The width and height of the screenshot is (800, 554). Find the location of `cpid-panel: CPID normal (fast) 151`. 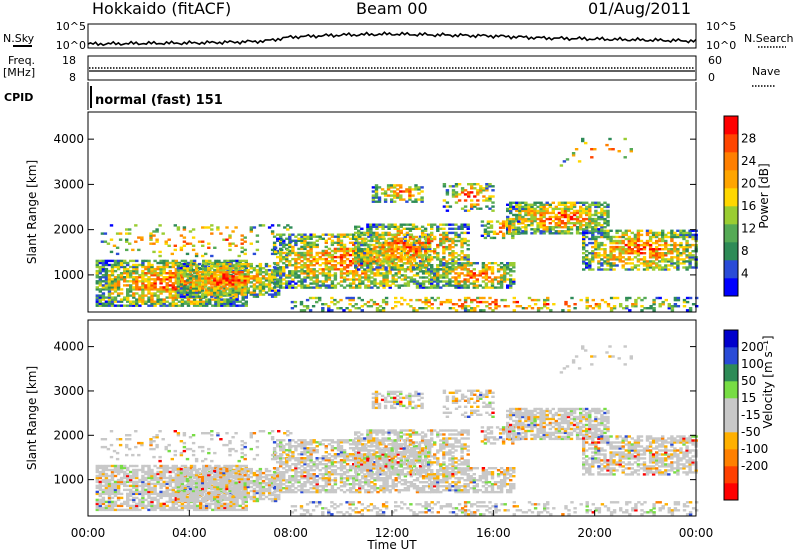

cpid-panel: CPID normal (fast) 151 is located at coordinates (350, 96).